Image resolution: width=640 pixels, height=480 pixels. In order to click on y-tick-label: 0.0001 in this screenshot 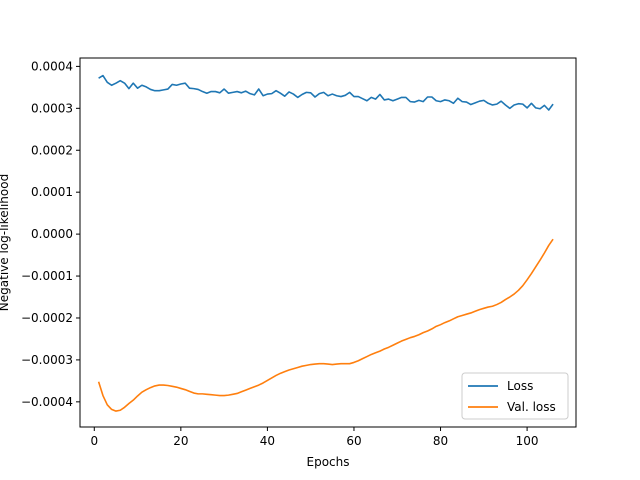, I will do `click(52, 192)`.